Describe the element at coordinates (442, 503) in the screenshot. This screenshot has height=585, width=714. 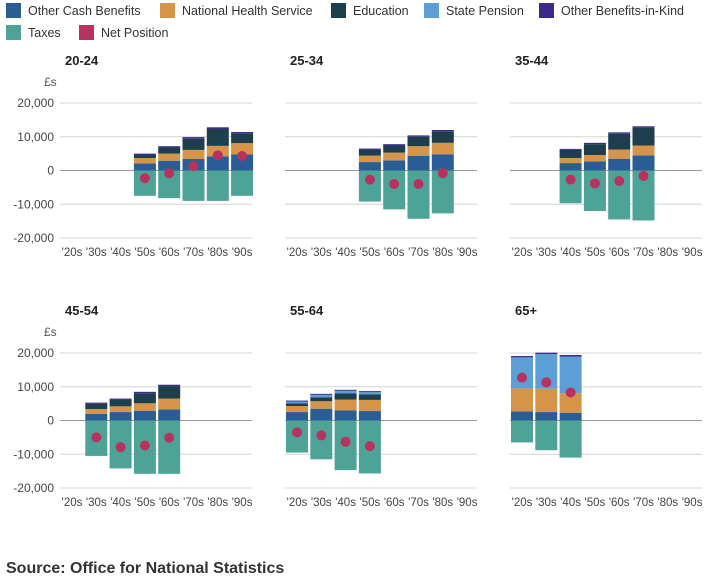
I see `x-tick-label: '80s` at that location.